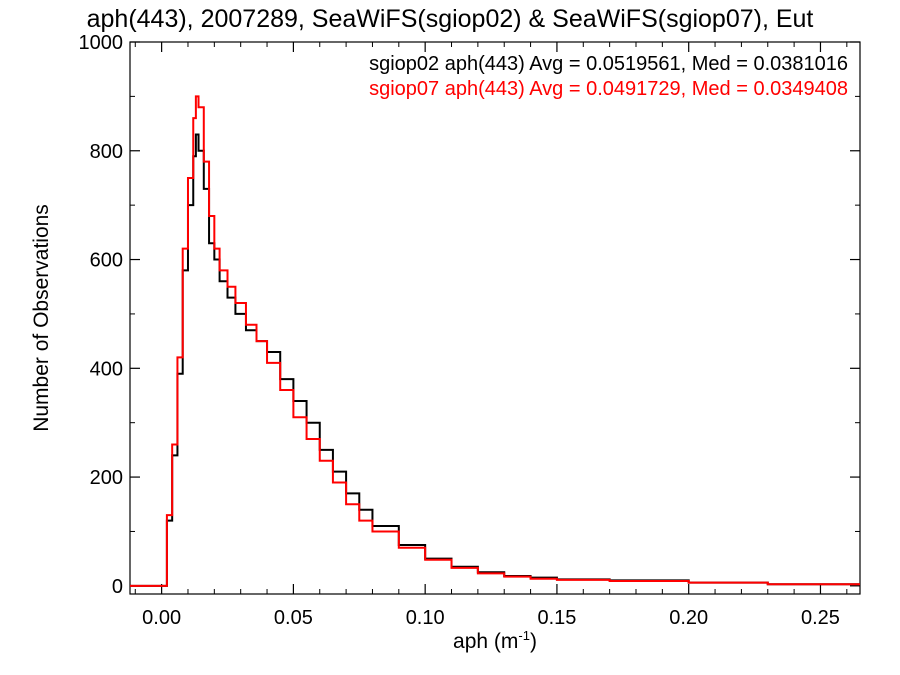 This screenshot has height=675, width=900. I want to click on y-axis-label: Number of Observations, so click(41, 318).